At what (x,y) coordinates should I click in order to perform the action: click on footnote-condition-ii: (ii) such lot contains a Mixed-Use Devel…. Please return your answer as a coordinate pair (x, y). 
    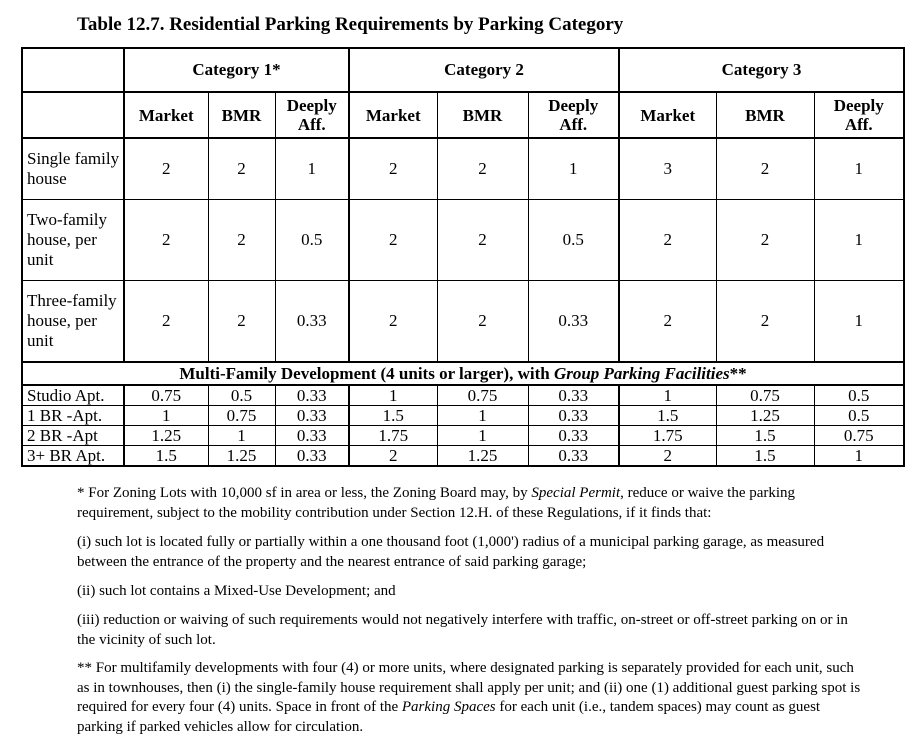
    Looking at the image, I should click on (472, 592).